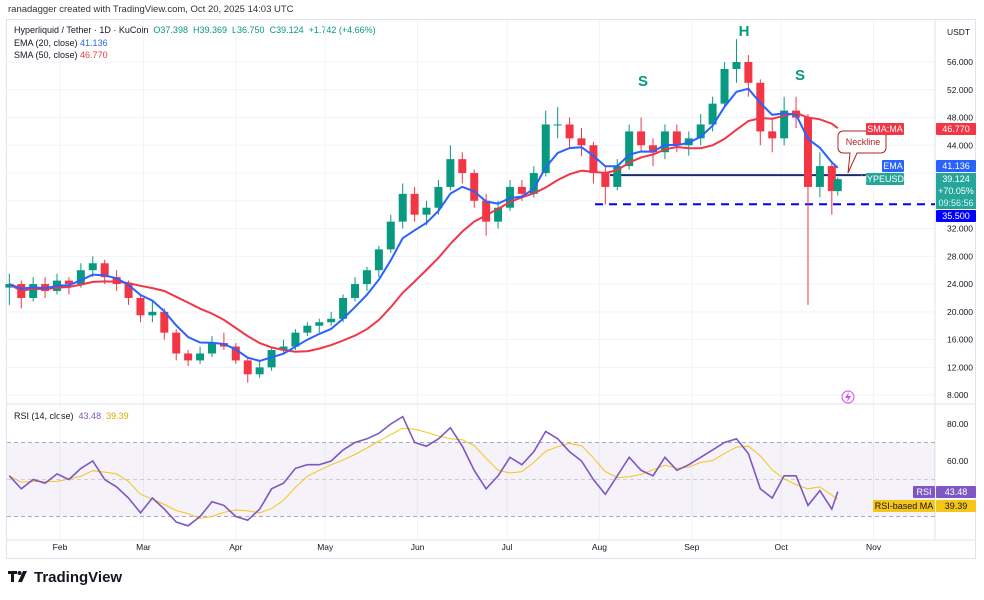  Describe the element at coordinates (800, 75) in the screenshot. I see `right-shoulder-label: S` at that location.